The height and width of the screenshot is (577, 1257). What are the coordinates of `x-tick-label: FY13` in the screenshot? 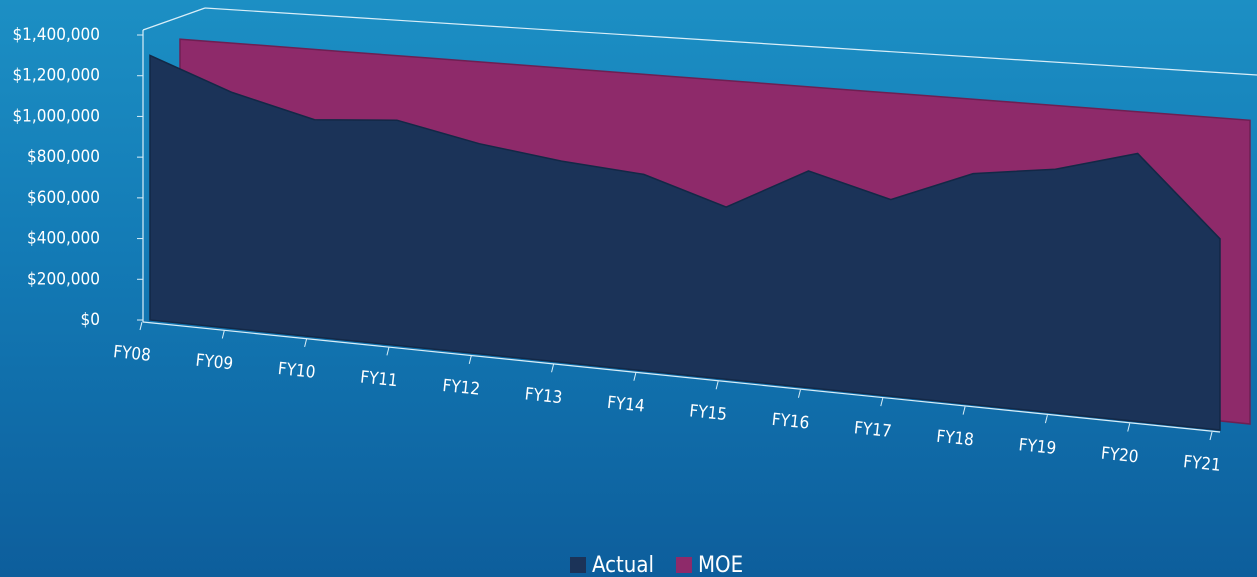 It's located at (543, 396).